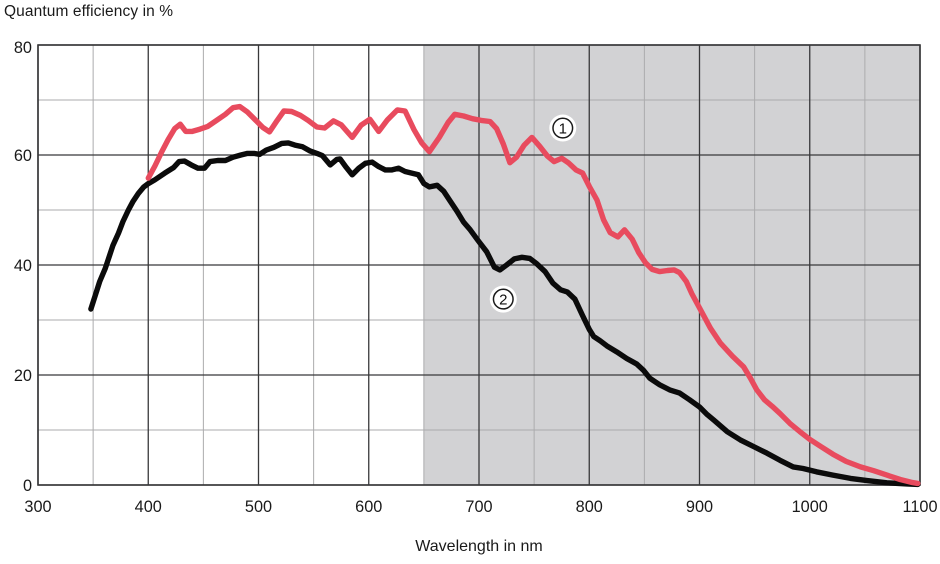 The width and height of the screenshot is (940, 564). I want to click on x-tick-label: 400, so click(148, 507).